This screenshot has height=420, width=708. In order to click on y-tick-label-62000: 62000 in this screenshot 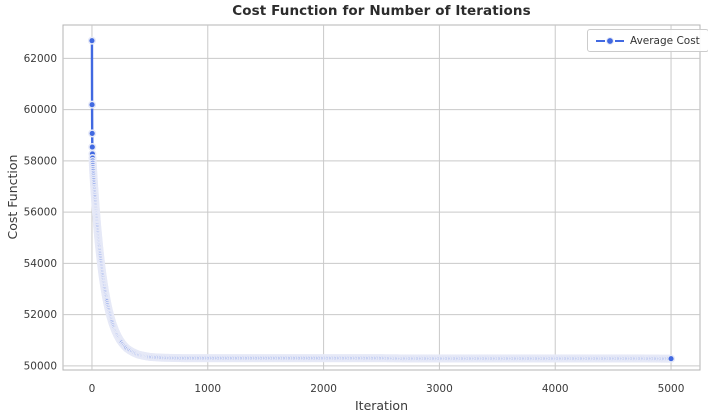, I will do `click(40, 59)`.